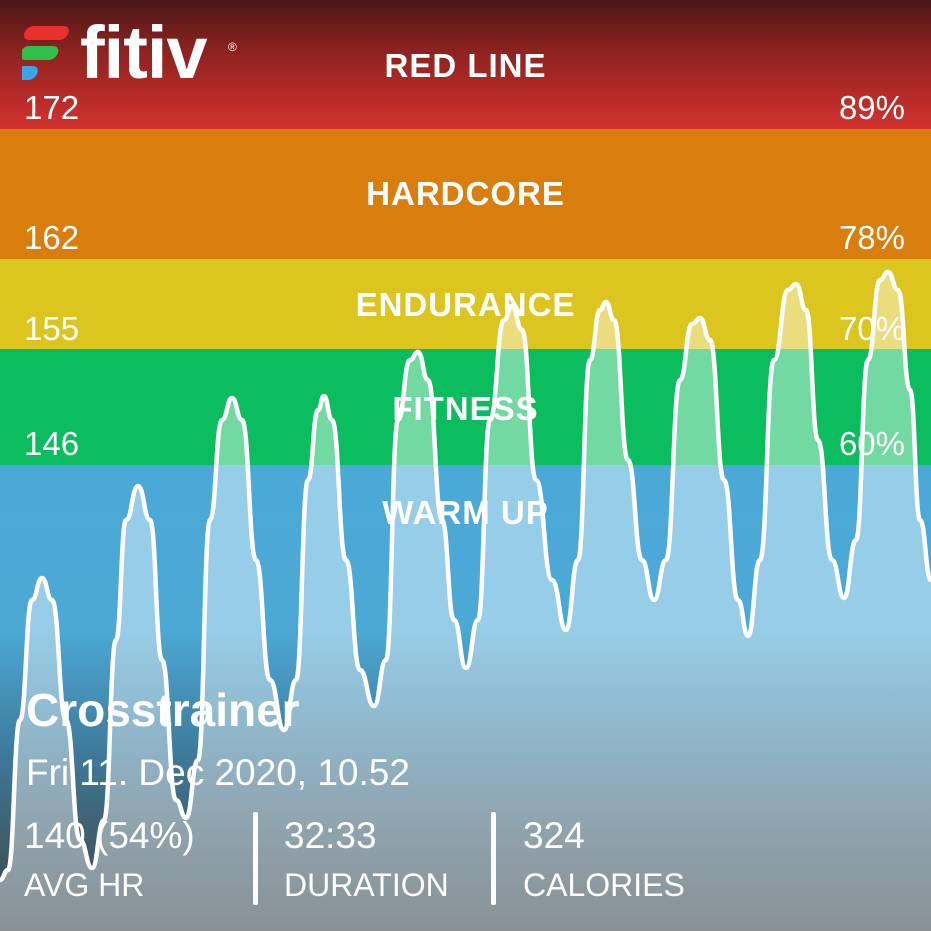  Describe the element at coordinates (144, 52) in the screenshot. I see `fitiv-wordmark: fitiv` at that location.